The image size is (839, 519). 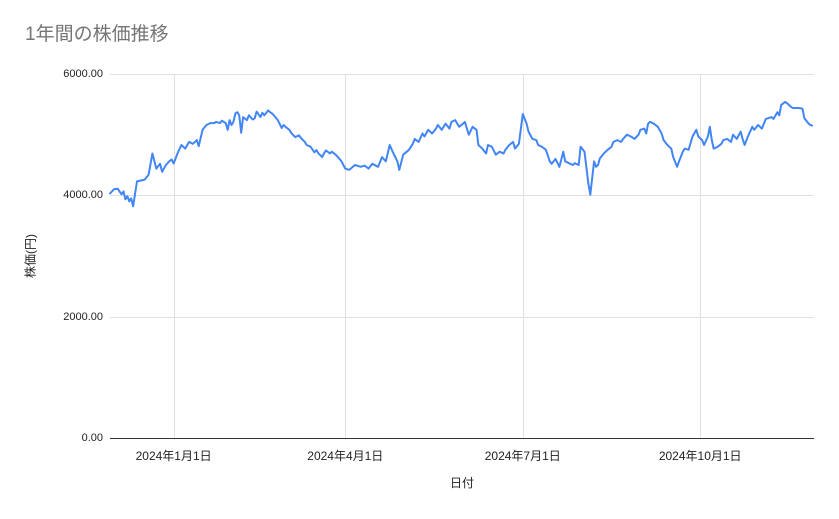 What do you see at coordinates (173, 456) in the screenshot?
I see `x-tick-label: 2024年1月1日` at bounding box center [173, 456].